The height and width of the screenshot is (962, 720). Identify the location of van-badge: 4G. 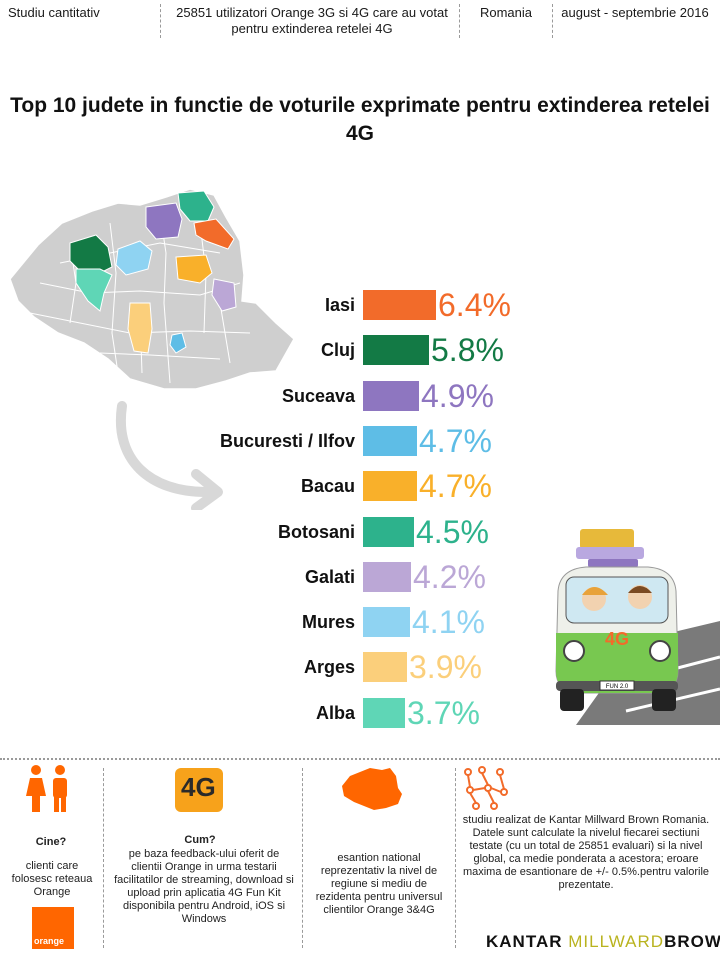
(617, 639).